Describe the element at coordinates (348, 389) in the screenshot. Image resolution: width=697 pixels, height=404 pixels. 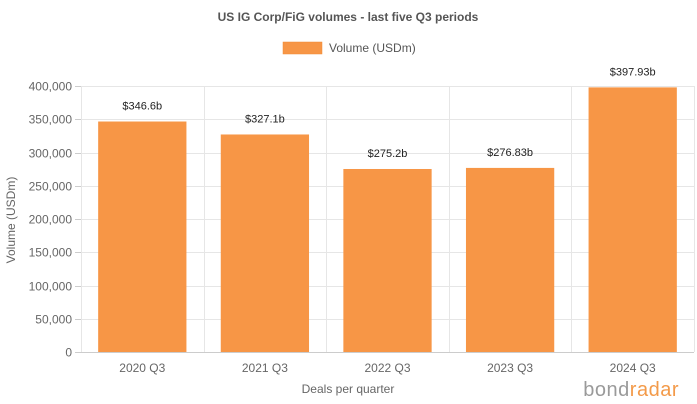
I see `x-axis-label: Deals per quarter` at that location.